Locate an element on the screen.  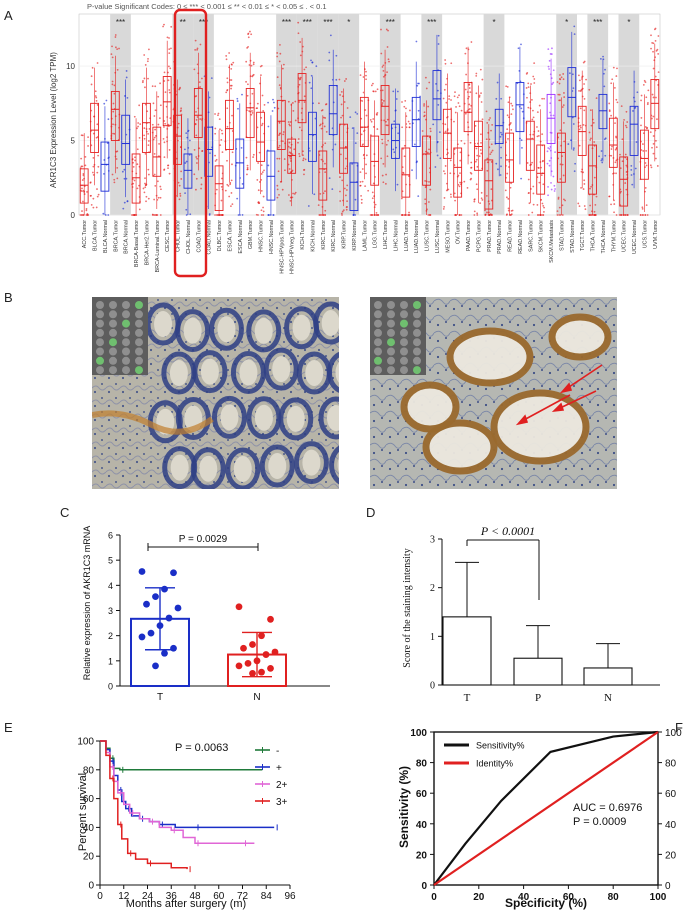
significance-mark: *** is located at coordinates (203, 22).